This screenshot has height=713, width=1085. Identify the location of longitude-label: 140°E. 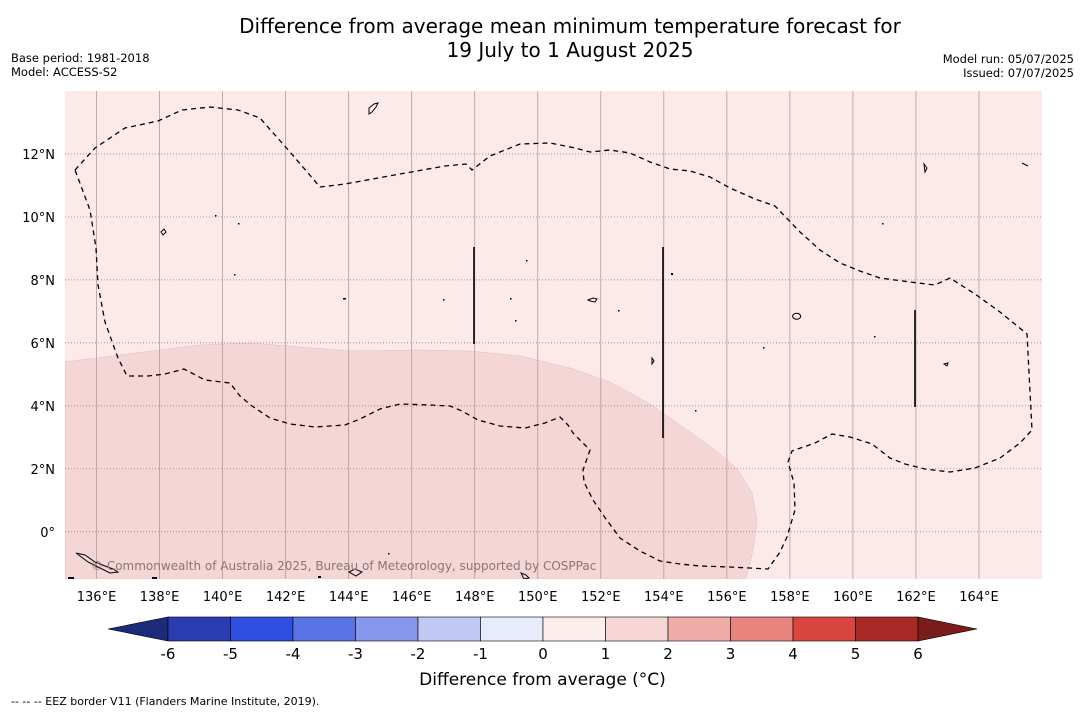
(223, 597).